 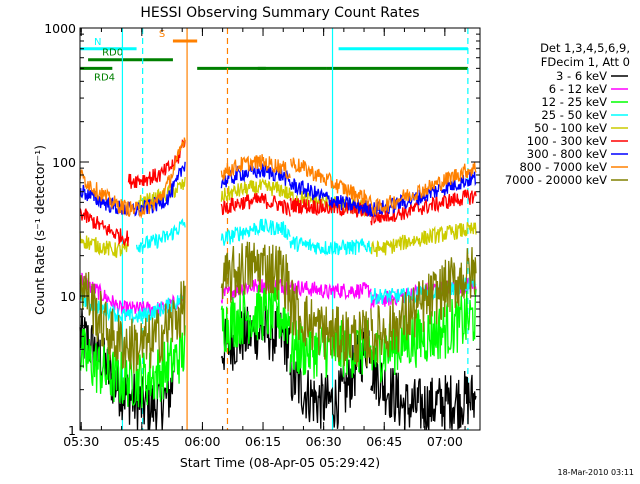 What do you see at coordinates (324, 441) in the screenshot?
I see `x-tick-label: 06:30` at bounding box center [324, 441].